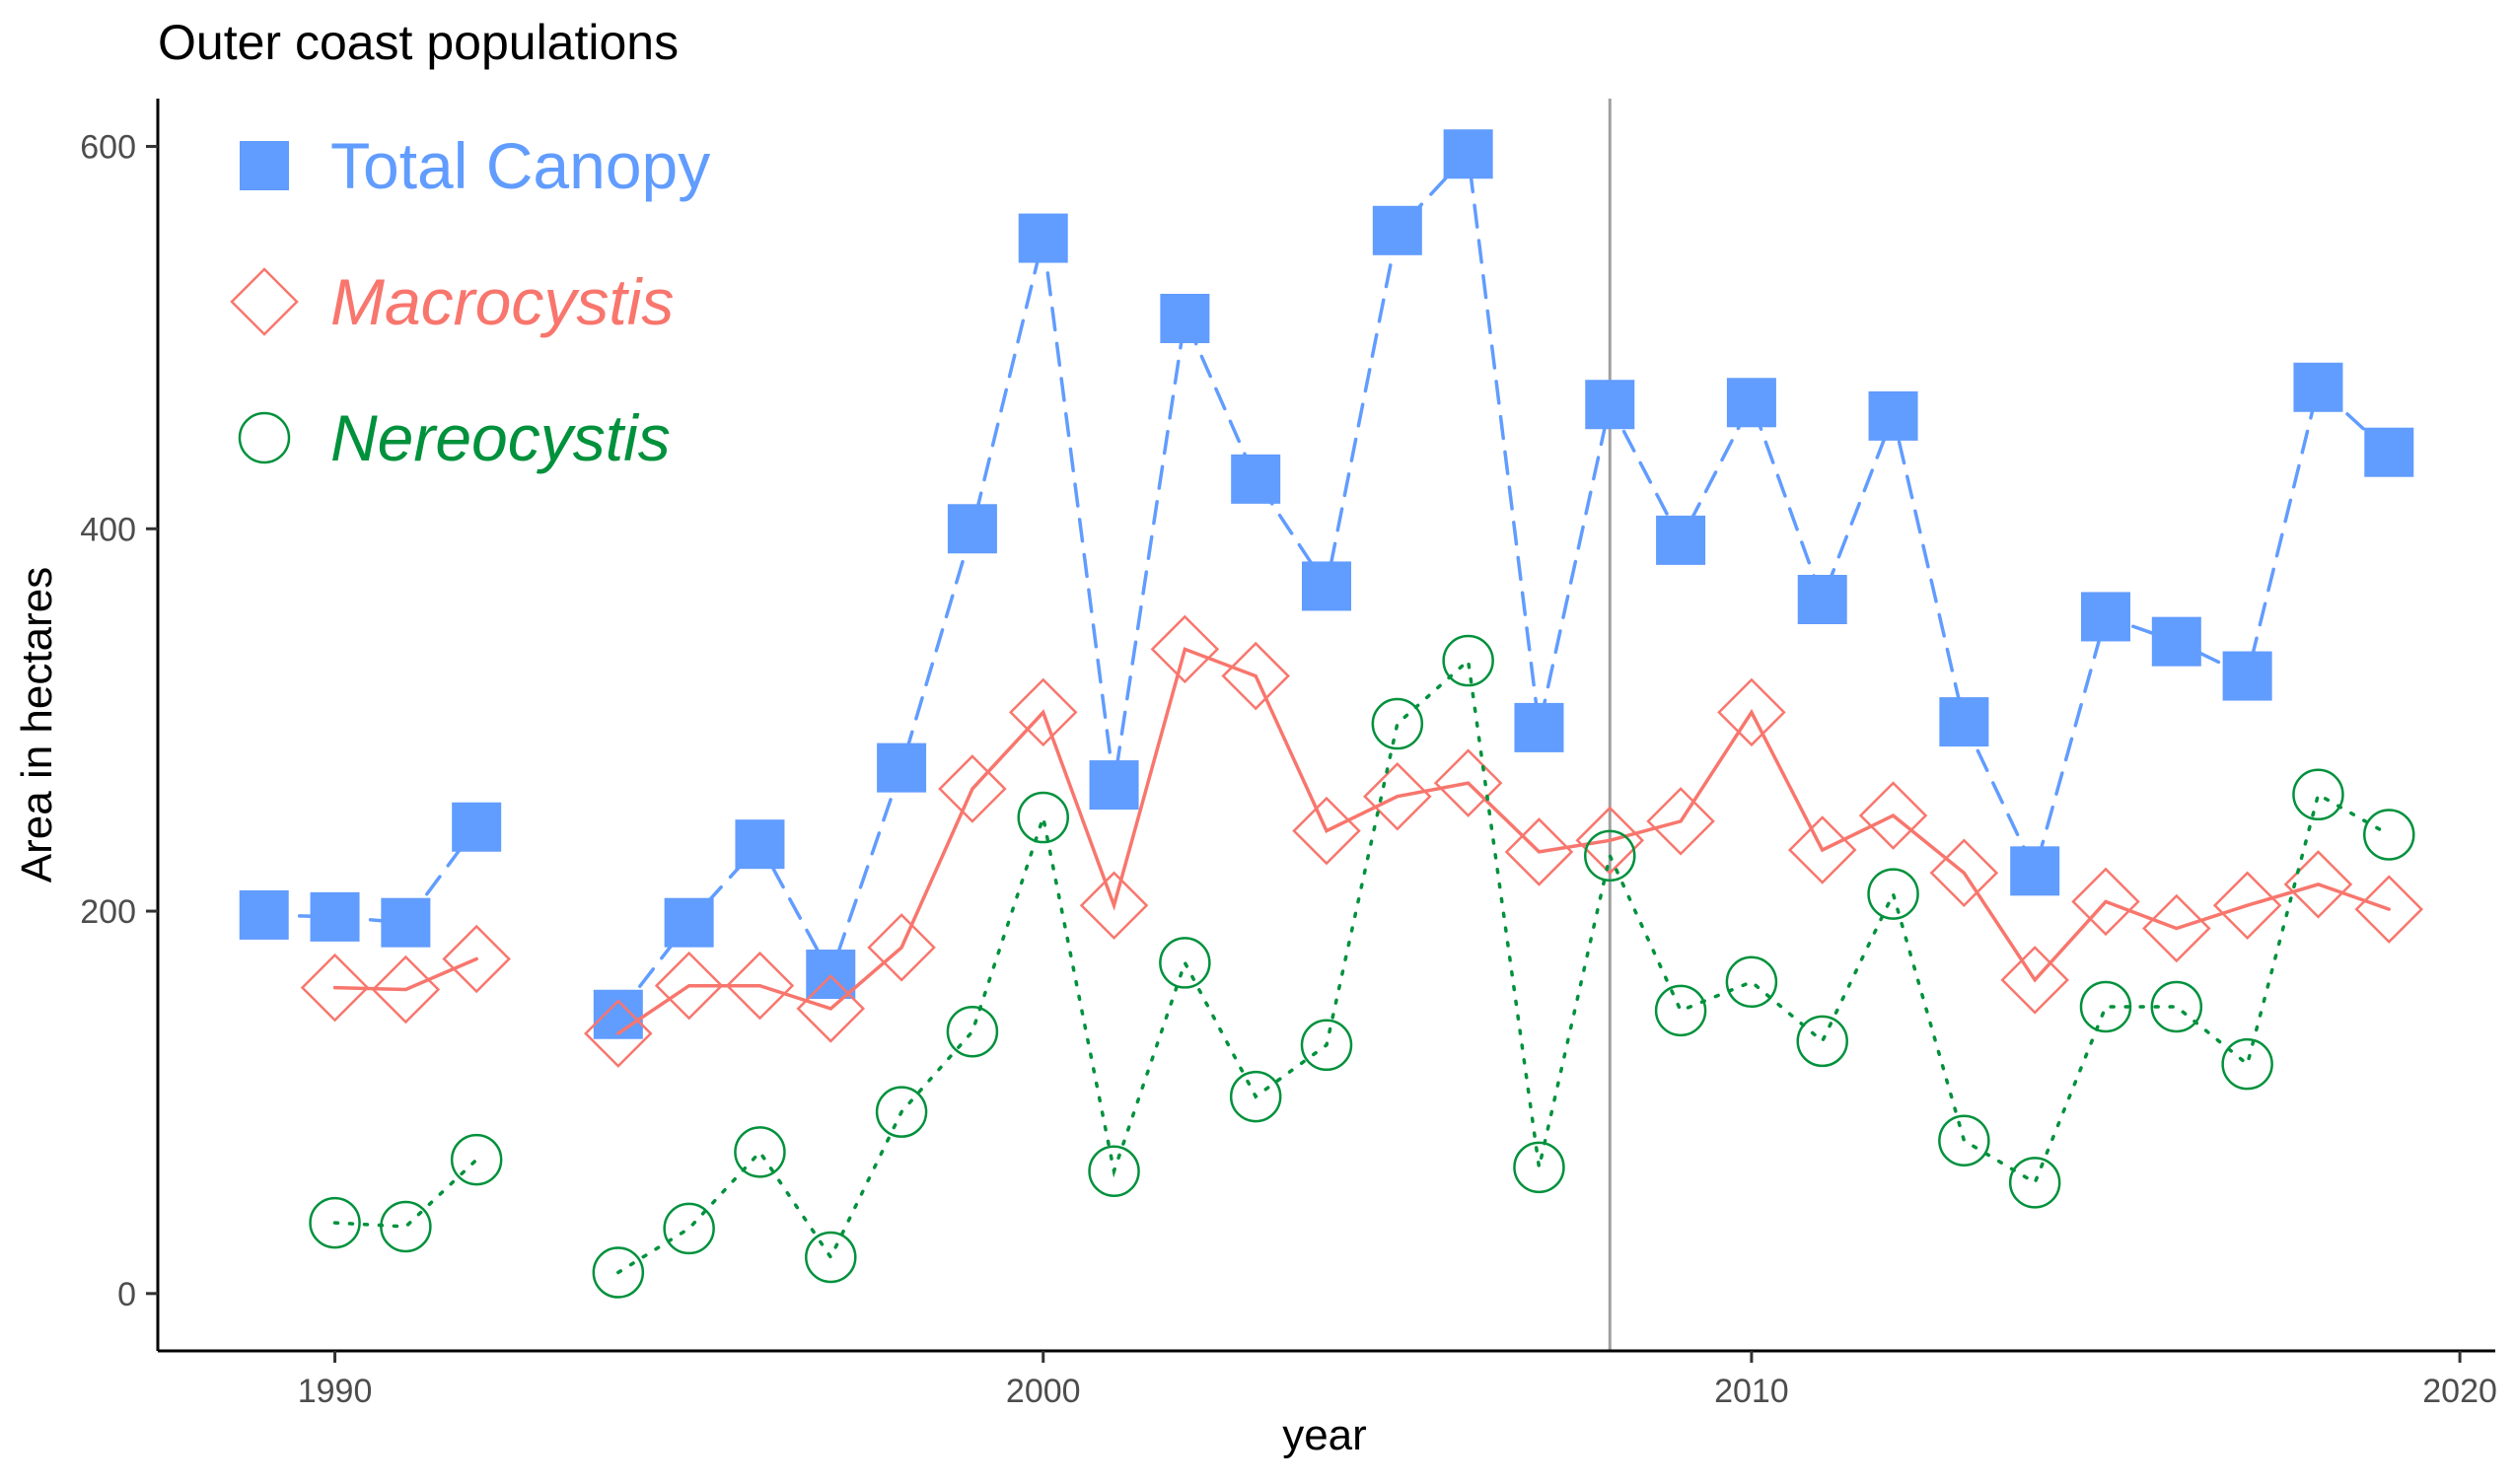  What do you see at coordinates (264, 301) in the screenshot?
I see `legend-key-macrocystis` at bounding box center [264, 301].